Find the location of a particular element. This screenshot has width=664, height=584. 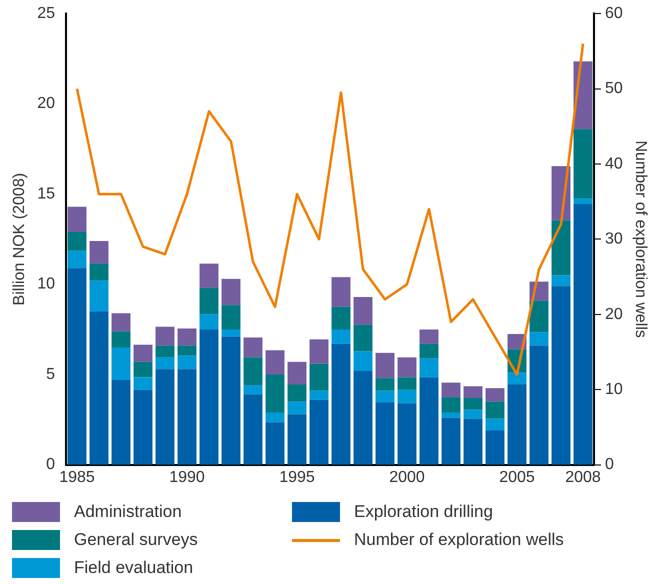

y2-axis-title: Number of exploration wells is located at coordinates (640, 239).